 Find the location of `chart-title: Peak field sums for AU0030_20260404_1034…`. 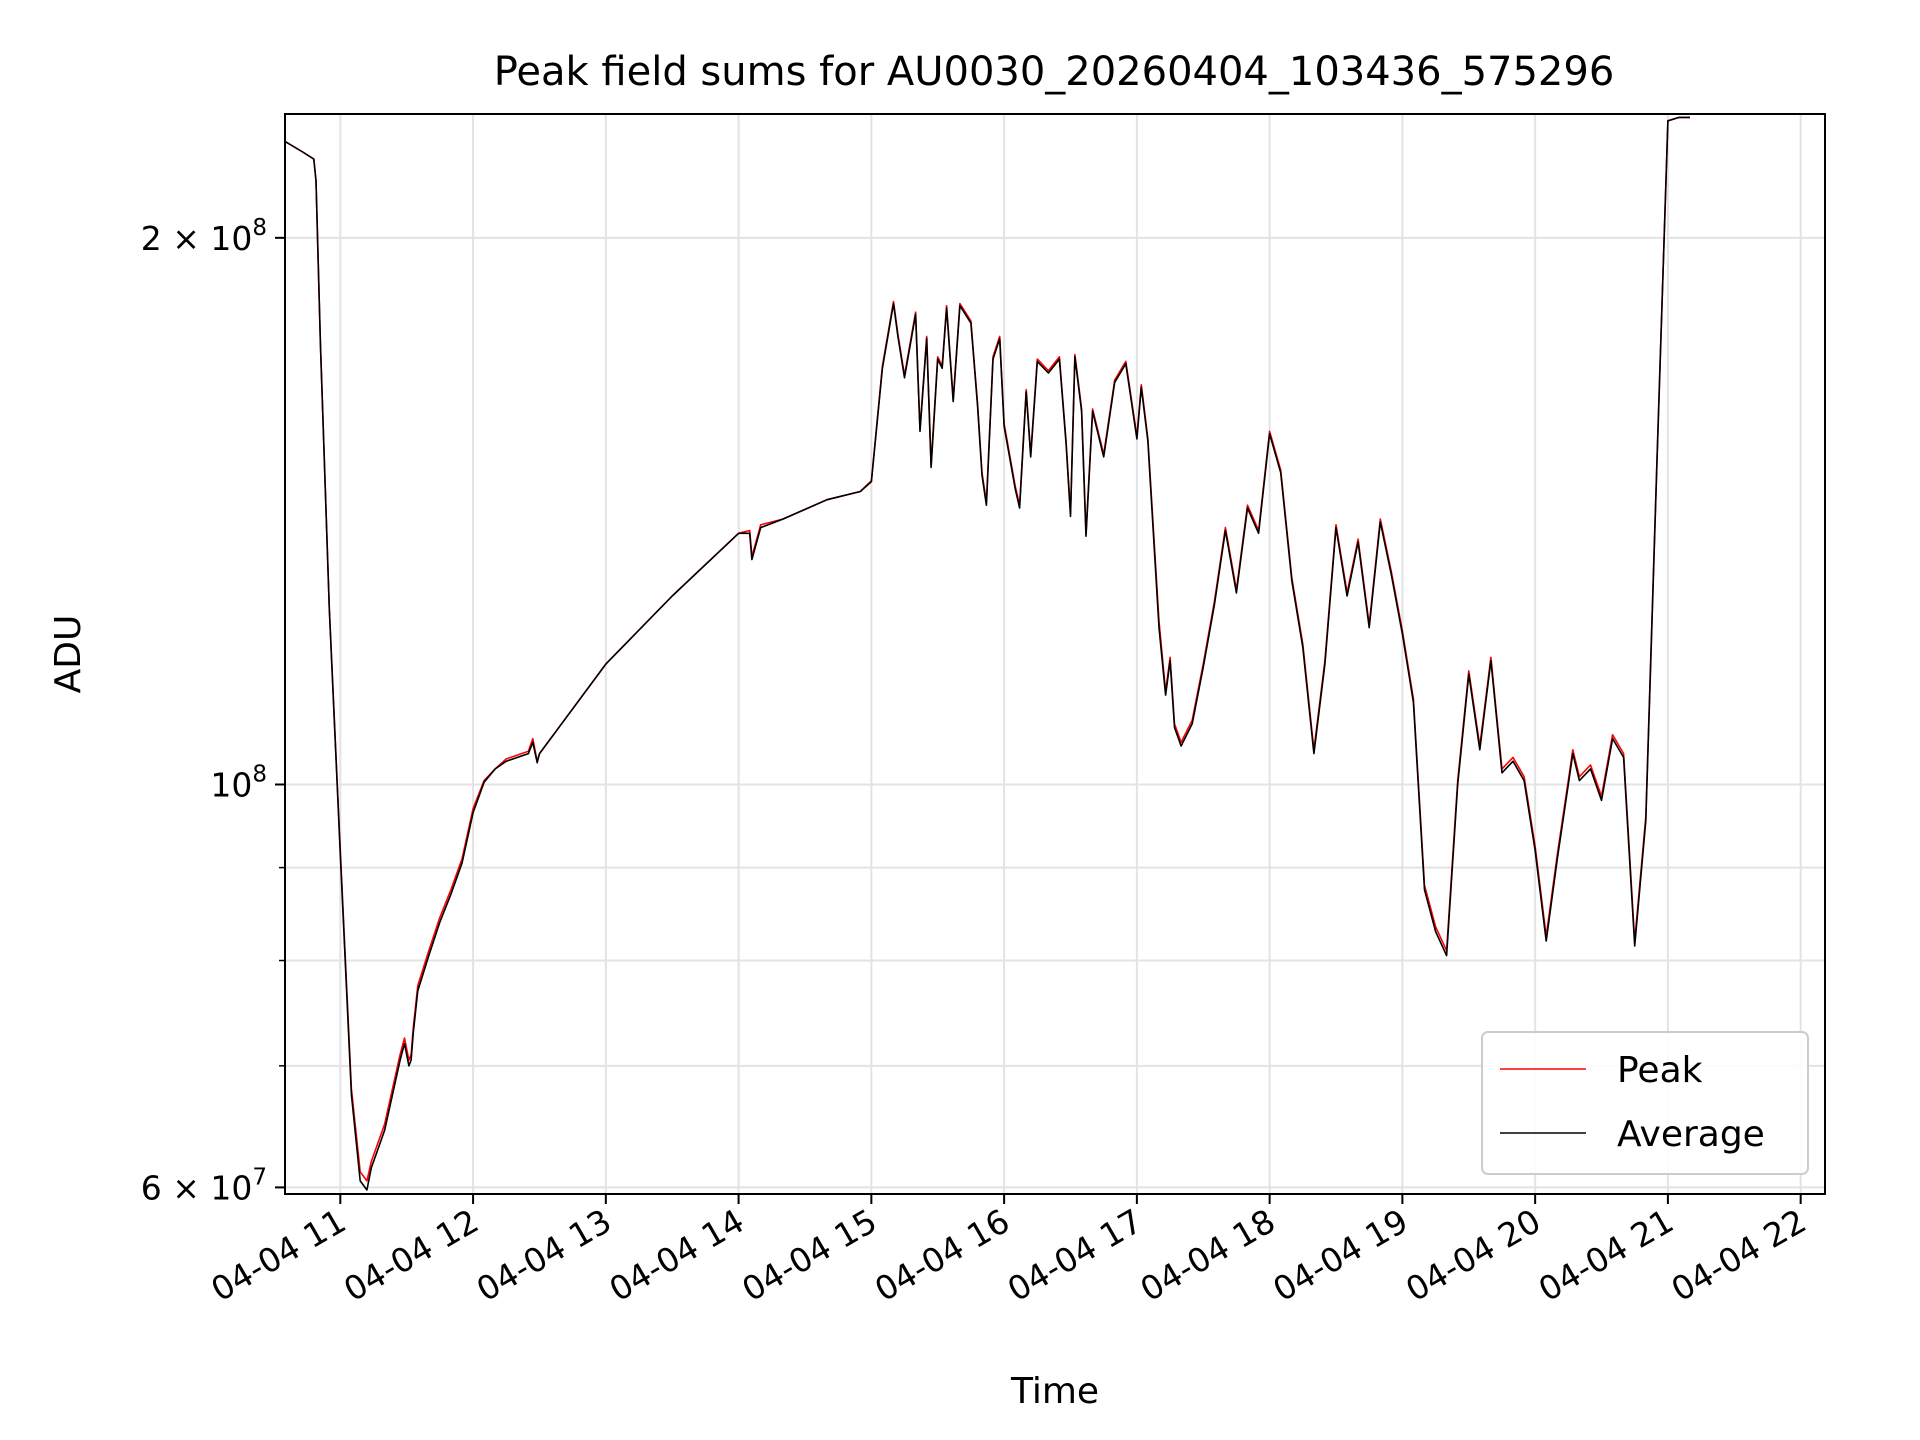

chart-title: Peak field sums for AU0030_20260404_1034… is located at coordinates (1054, 72).